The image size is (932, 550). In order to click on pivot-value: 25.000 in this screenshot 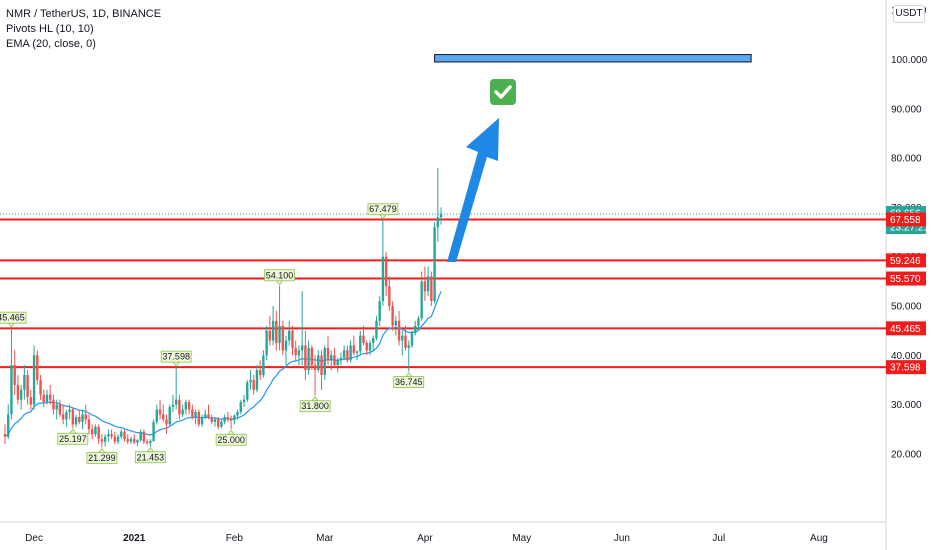, I will do `click(231, 440)`.